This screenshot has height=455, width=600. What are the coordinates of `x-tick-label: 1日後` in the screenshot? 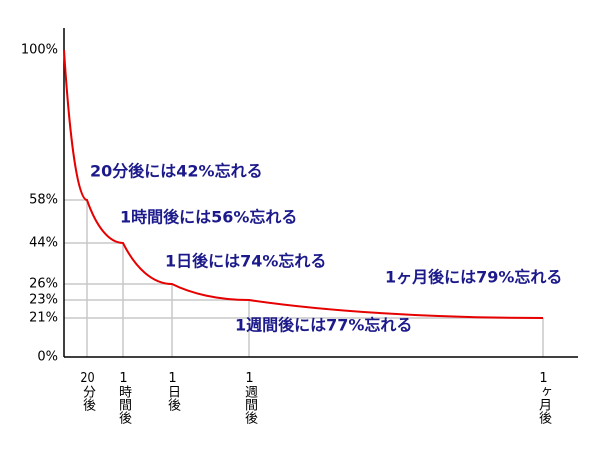 It's located at (172, 391).